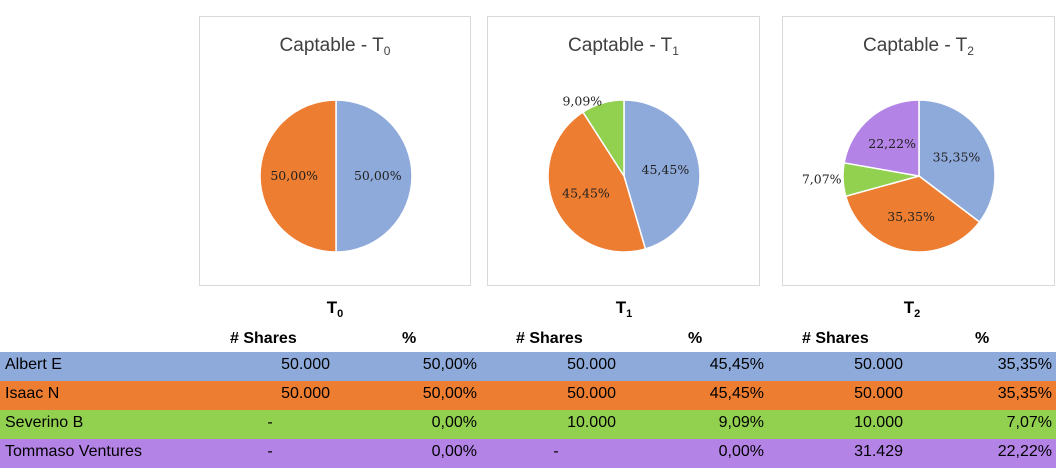 The image size is (1056, 470). I want to click on chart-title: Captable - T1, so click(623, 46).